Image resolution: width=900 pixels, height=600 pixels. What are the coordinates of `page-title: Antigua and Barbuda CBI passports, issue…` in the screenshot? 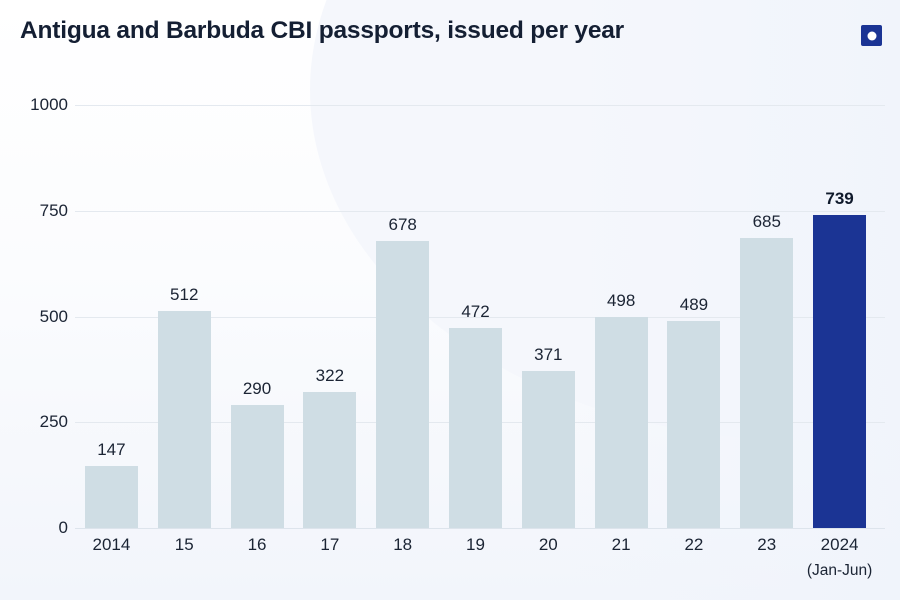 It's located at (322, 30).